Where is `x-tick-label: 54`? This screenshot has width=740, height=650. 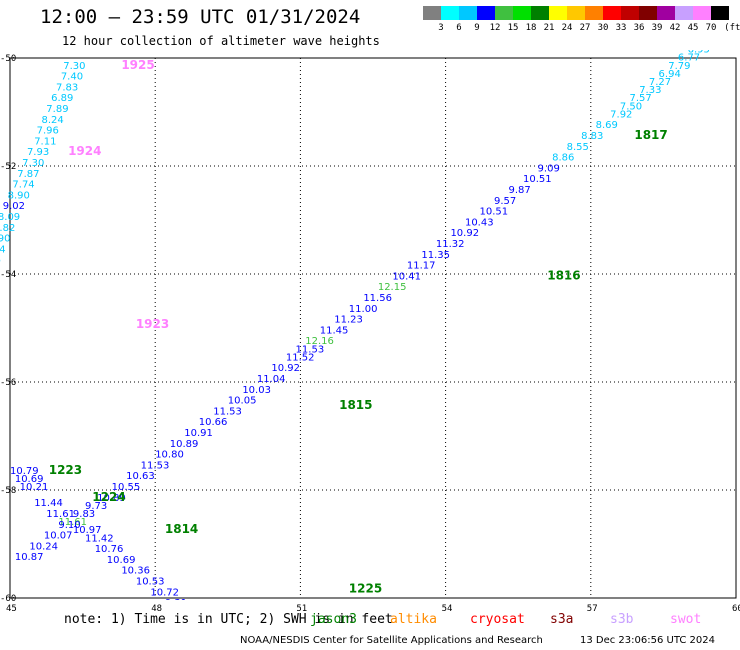
x-tick-label: 54 is located at coordinates (447, 609).